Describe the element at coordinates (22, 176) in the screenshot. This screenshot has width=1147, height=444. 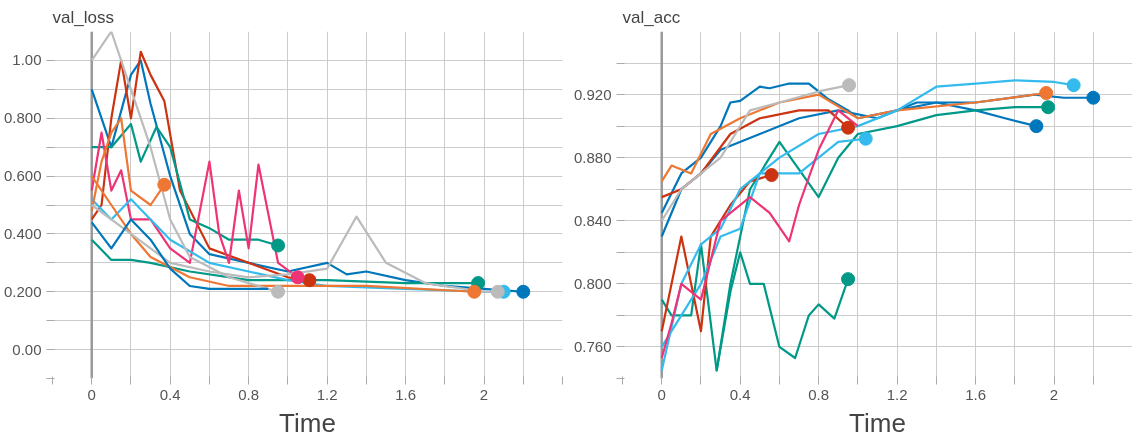
I see `y-tick-label: 0.600` at that location.